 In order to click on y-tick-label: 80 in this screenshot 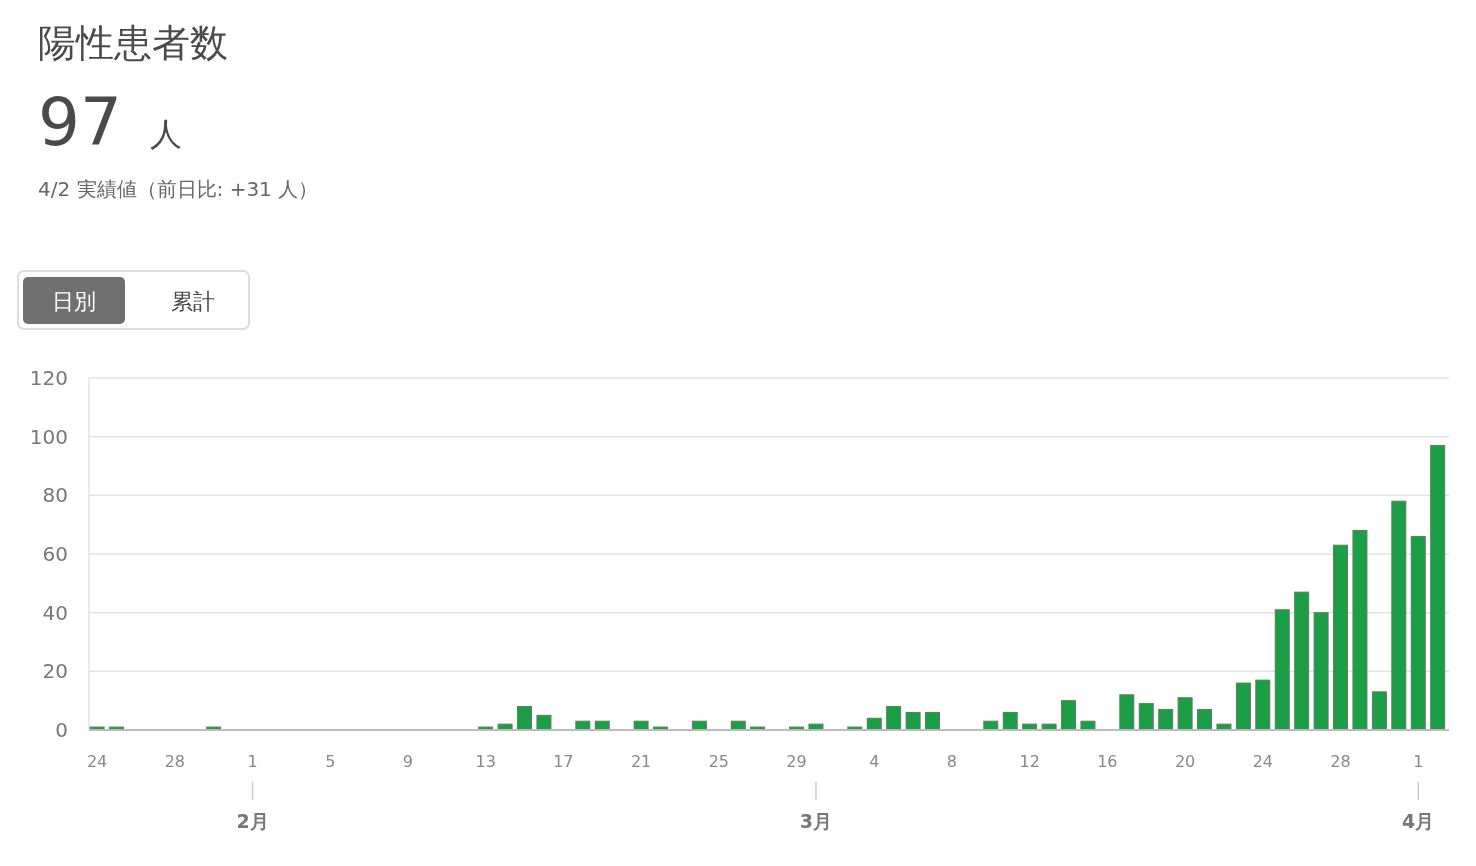, I will do `click(55, 495)`.